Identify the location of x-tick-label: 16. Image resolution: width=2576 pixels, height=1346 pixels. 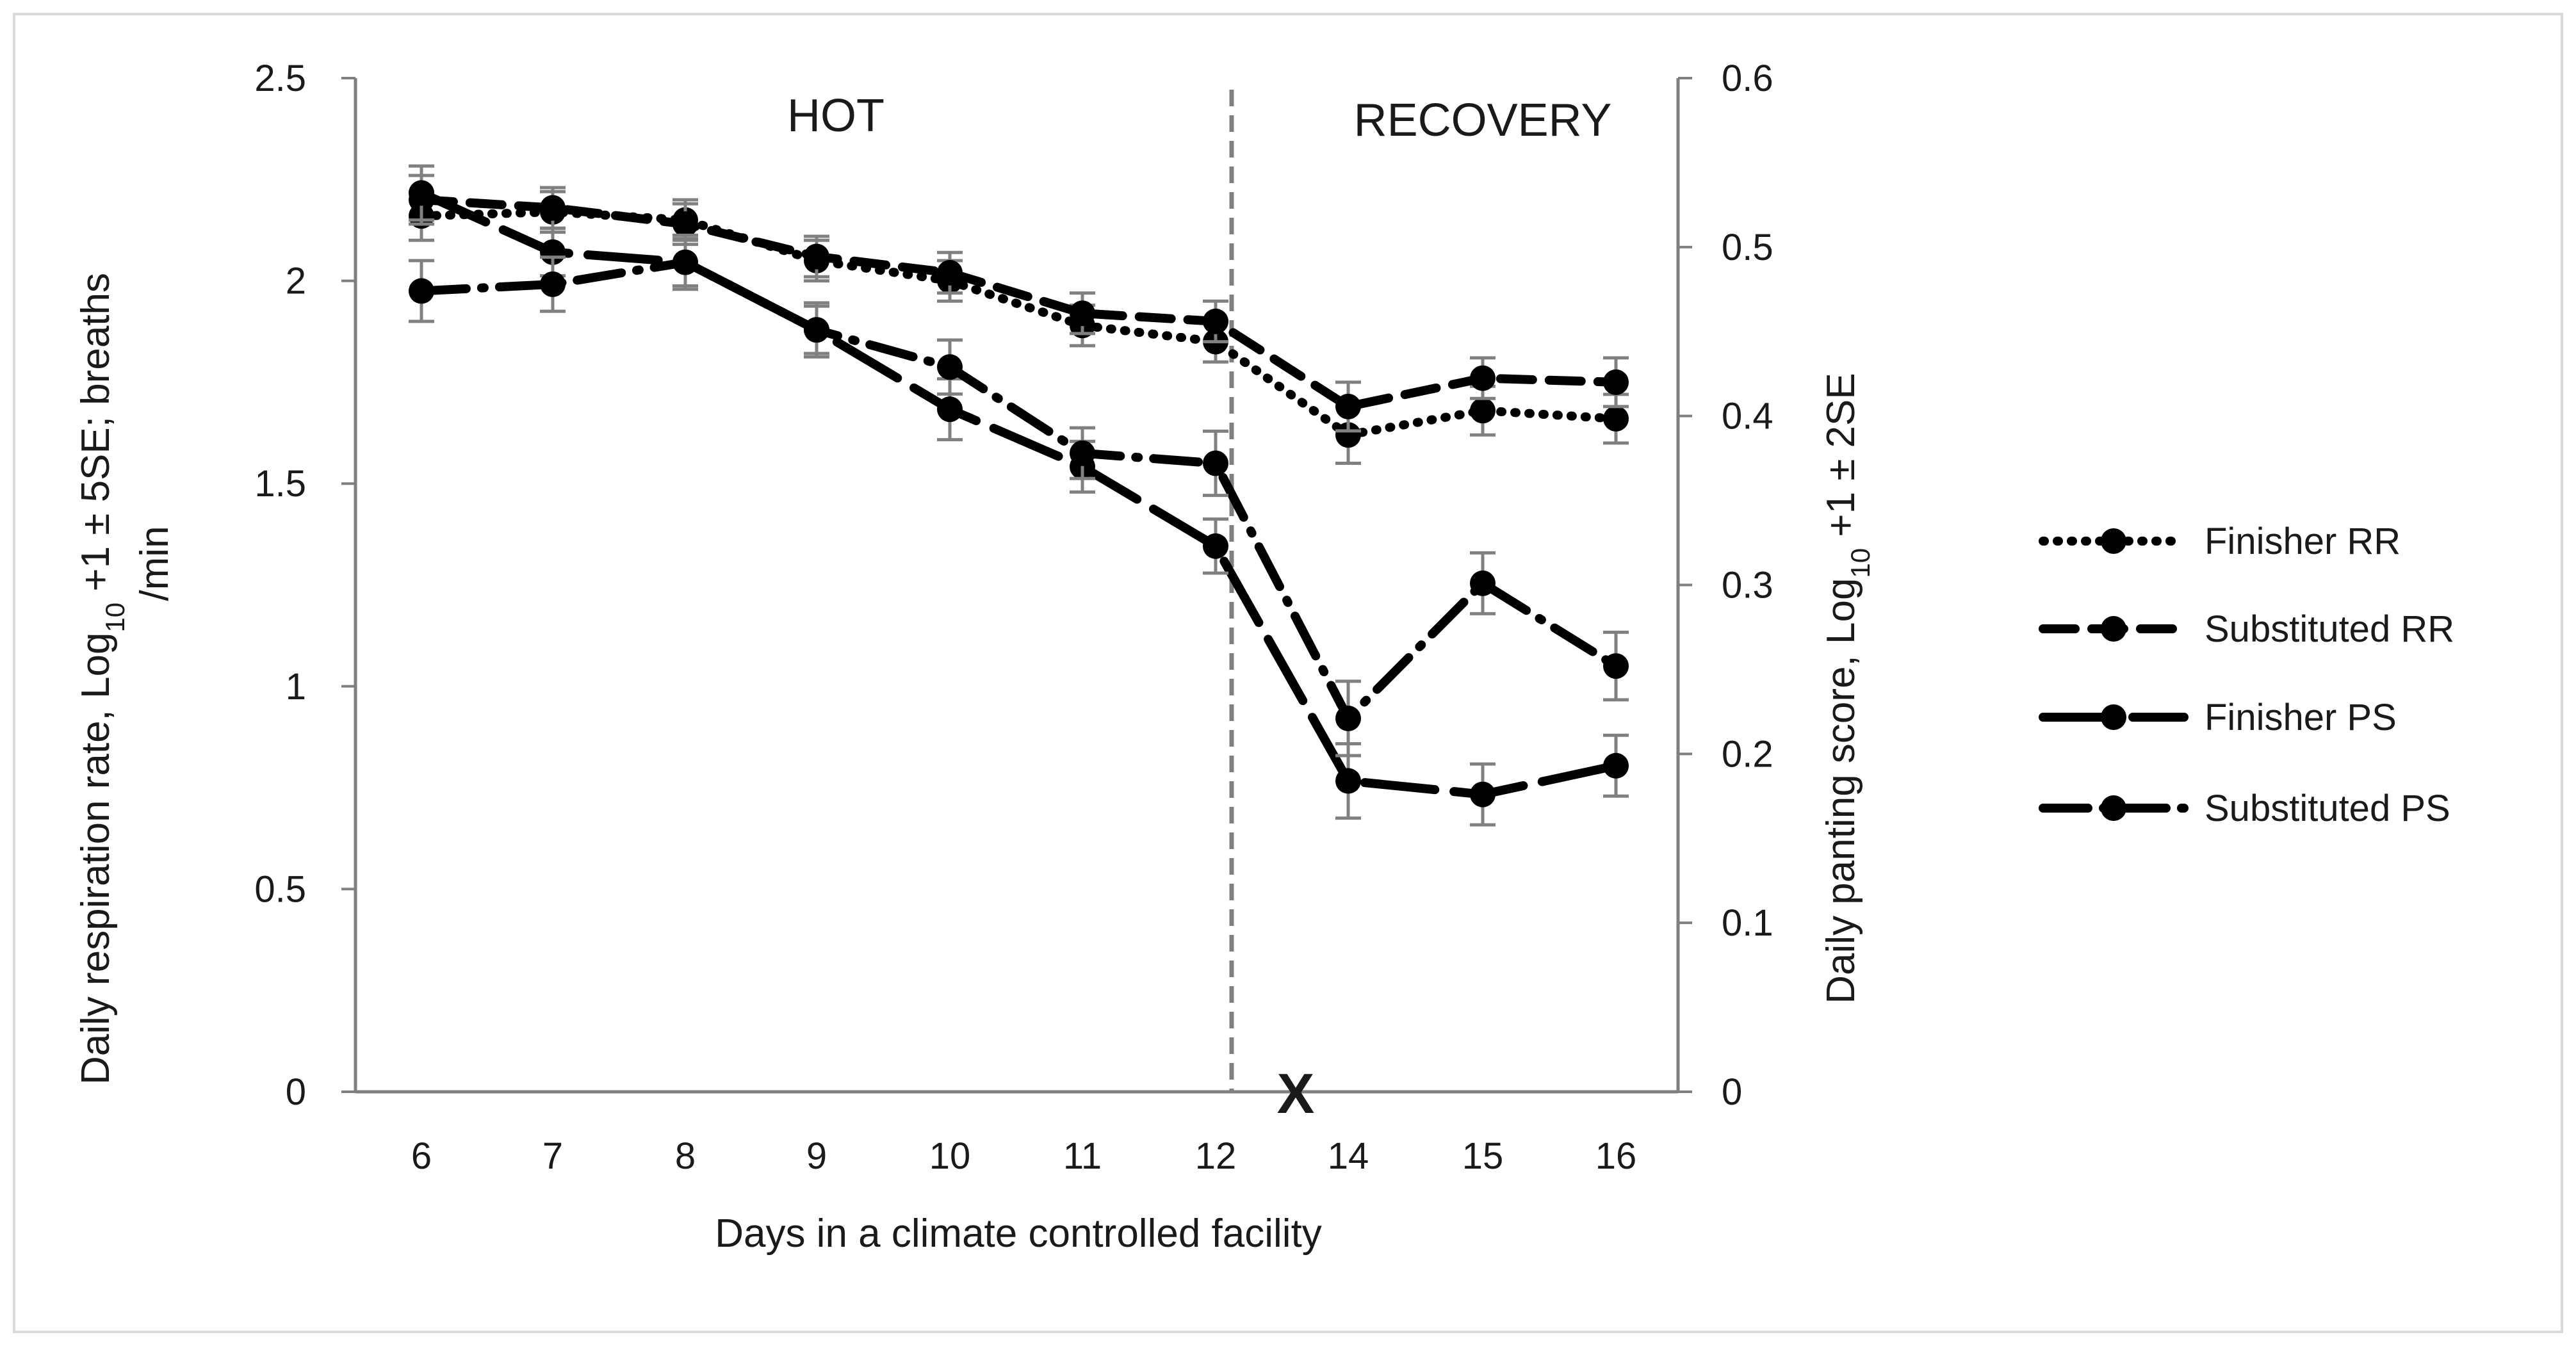
(1616, 1156).